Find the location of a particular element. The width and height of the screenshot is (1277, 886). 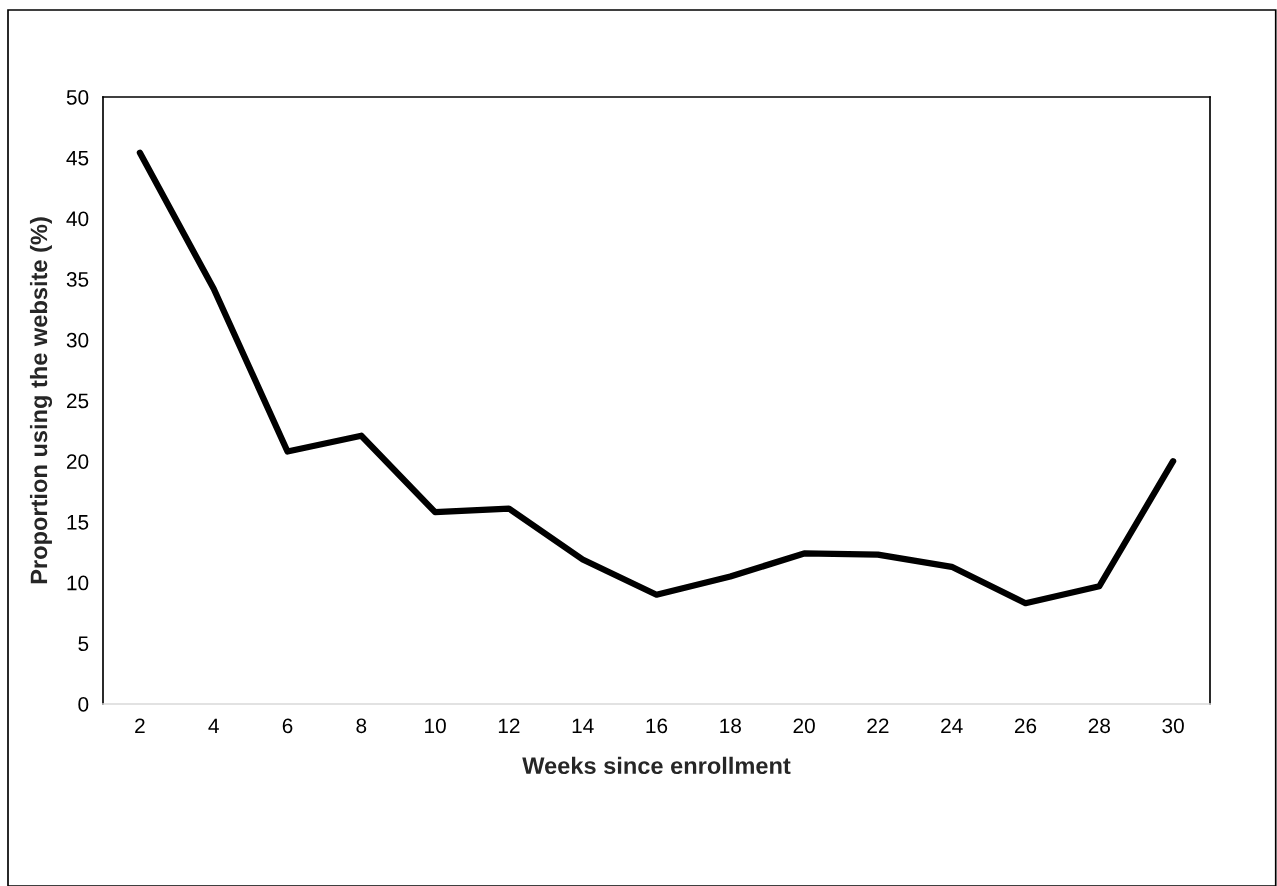

x-tick-label: 16 is located at coordinates (657, 726).